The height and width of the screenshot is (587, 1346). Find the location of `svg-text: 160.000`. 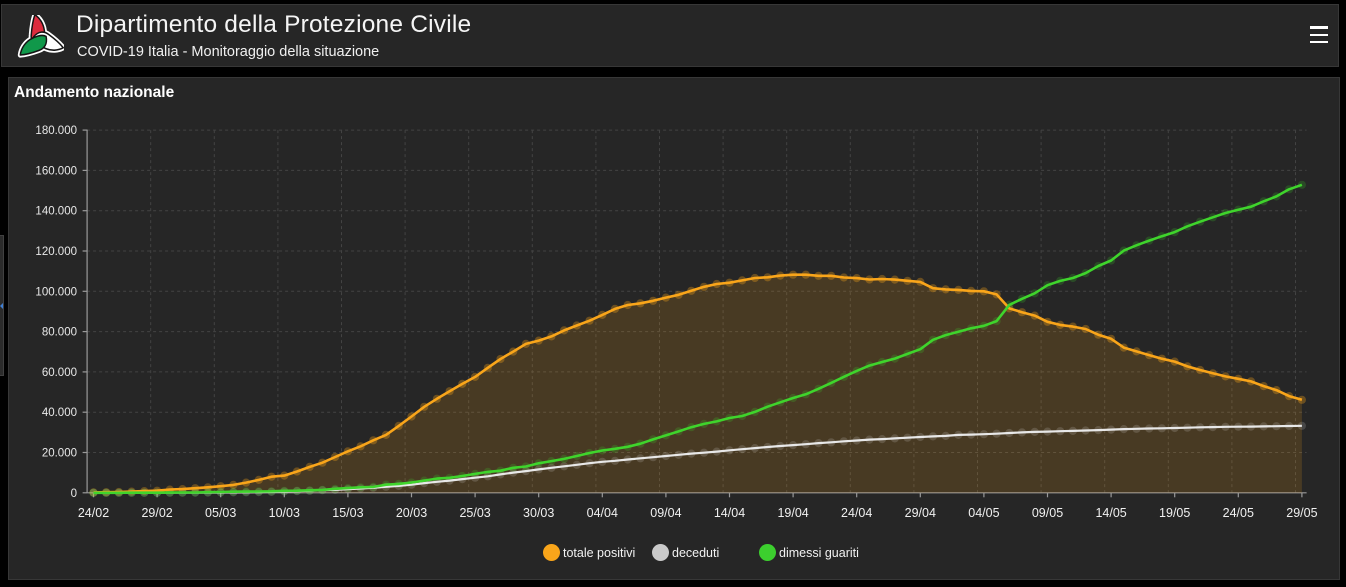

svg-text: 160.000 is located at coordinates (56, 171).